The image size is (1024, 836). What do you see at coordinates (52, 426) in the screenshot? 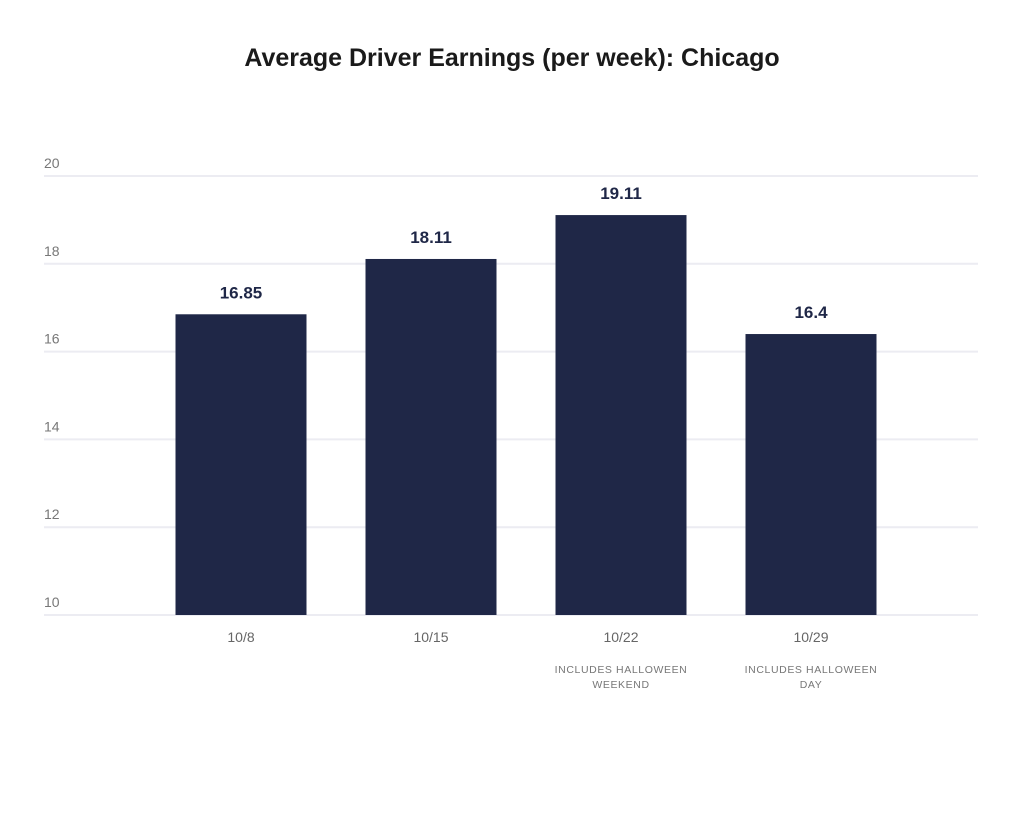
I see `y-tick-label: 14` at bounding box center [52, 426].